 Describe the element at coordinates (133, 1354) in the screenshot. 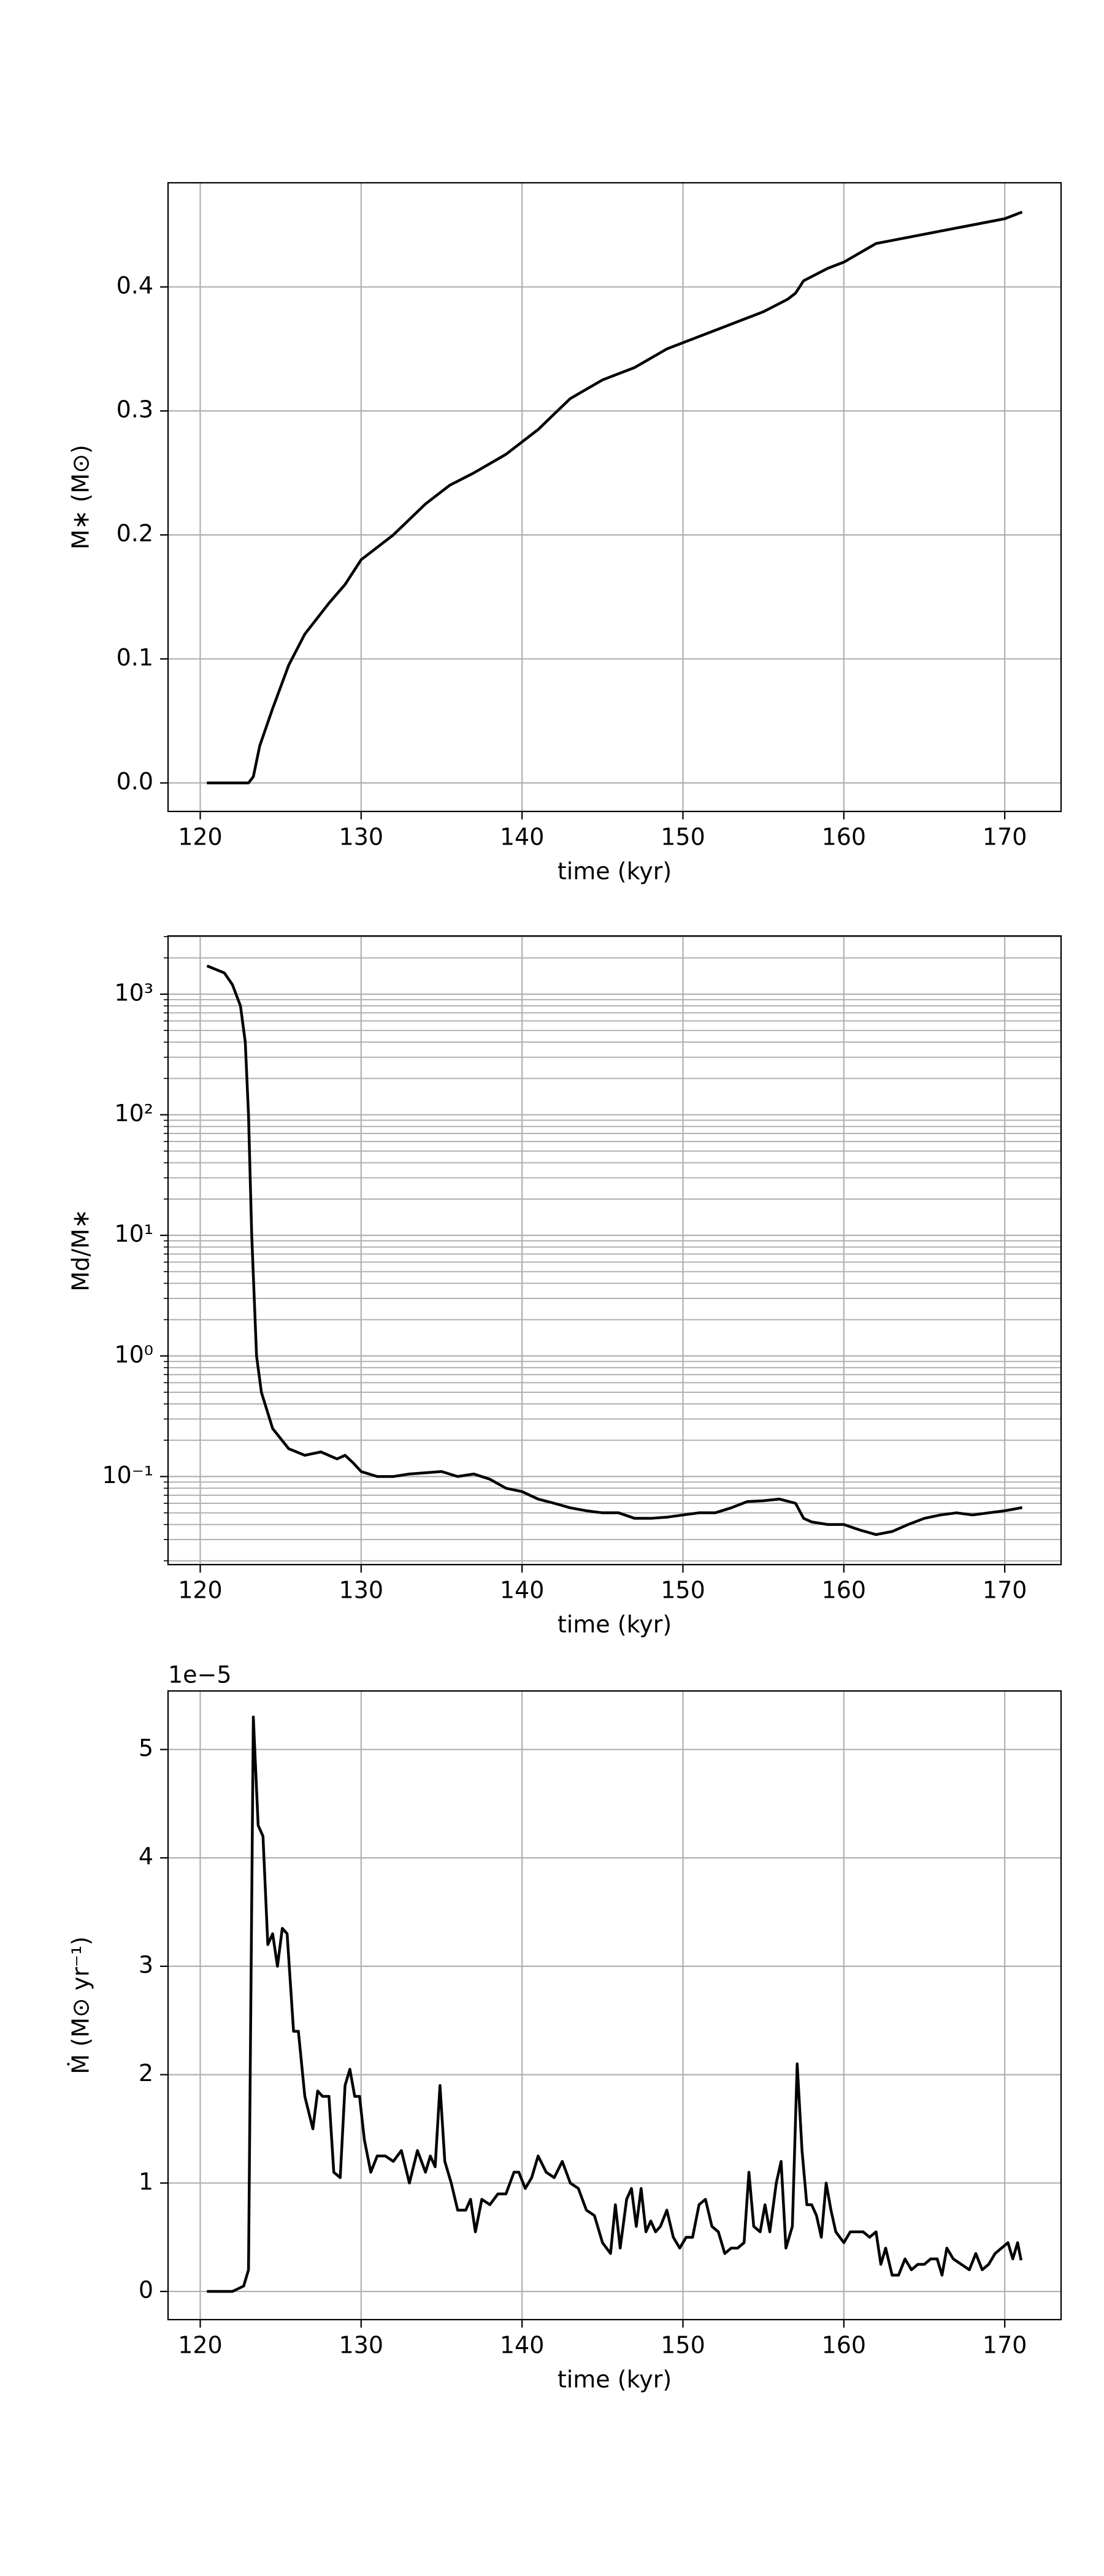

I see `y-tick-label: 10⁰` at that location.